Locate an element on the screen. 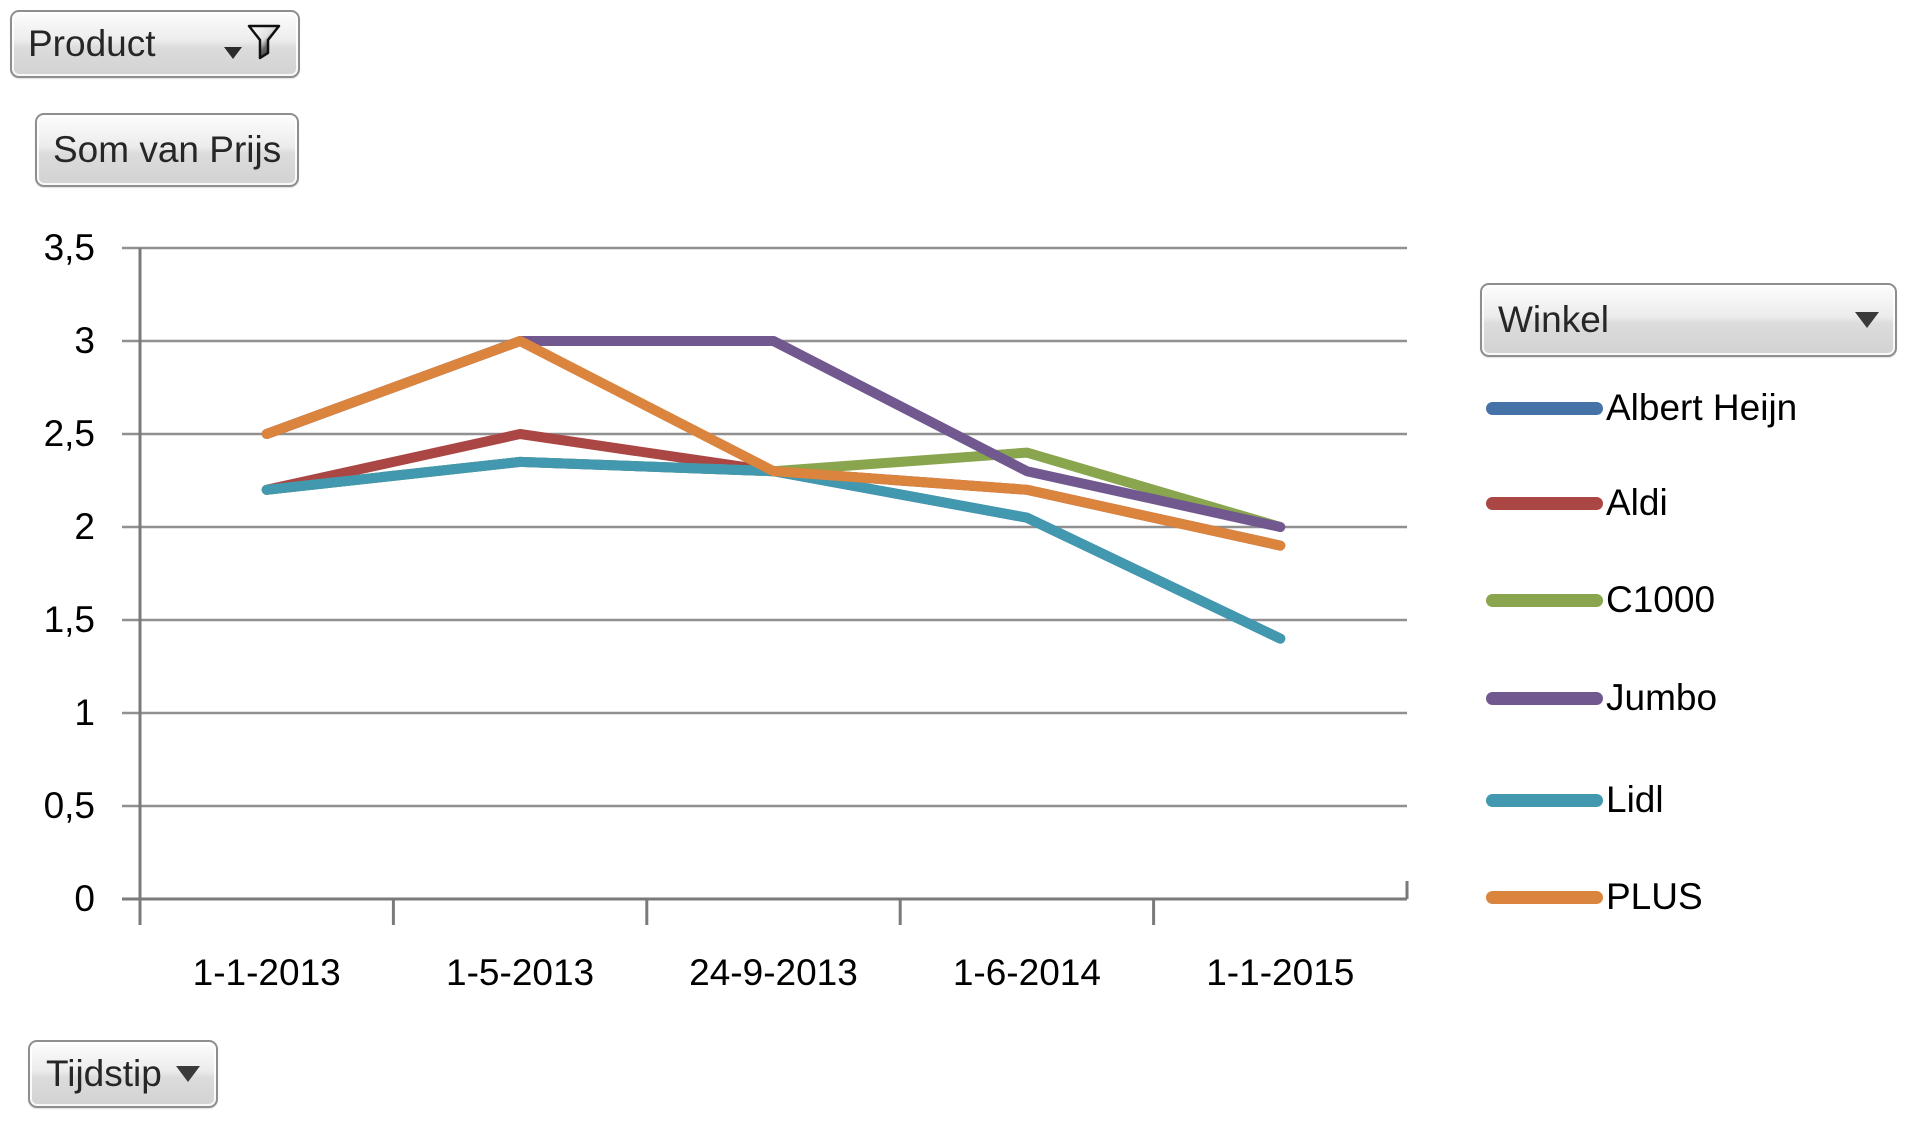 Image resolution: width=1920 pixels, height=1130 pixels. x-axis-tick-label: 1-1-2013 is located at coordinates (266, 972).